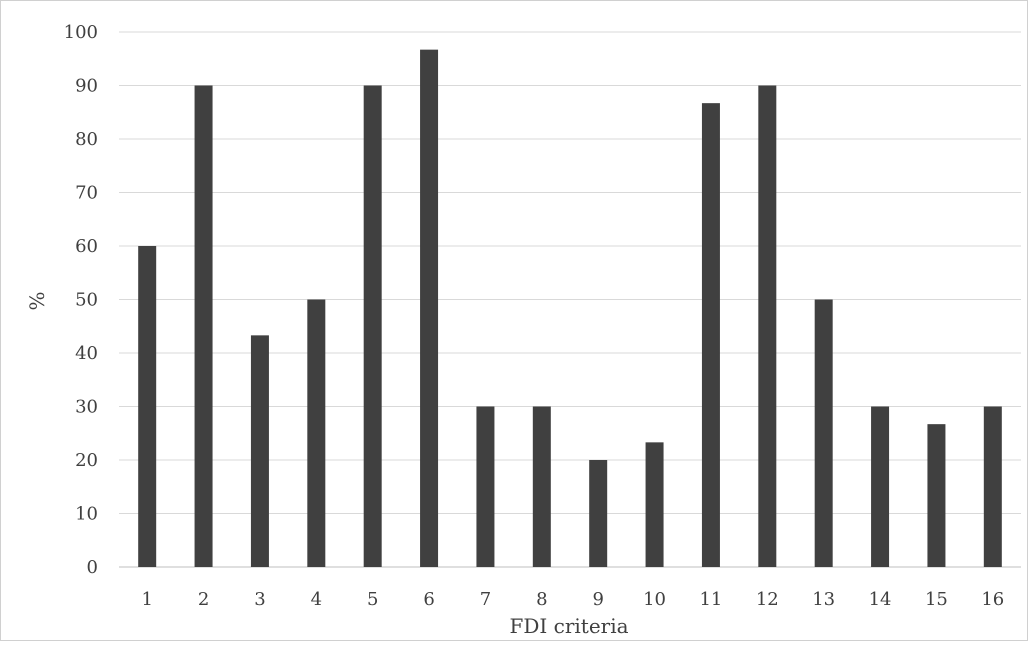  I want to click on x-tick-label: 12, so click(767, 599).